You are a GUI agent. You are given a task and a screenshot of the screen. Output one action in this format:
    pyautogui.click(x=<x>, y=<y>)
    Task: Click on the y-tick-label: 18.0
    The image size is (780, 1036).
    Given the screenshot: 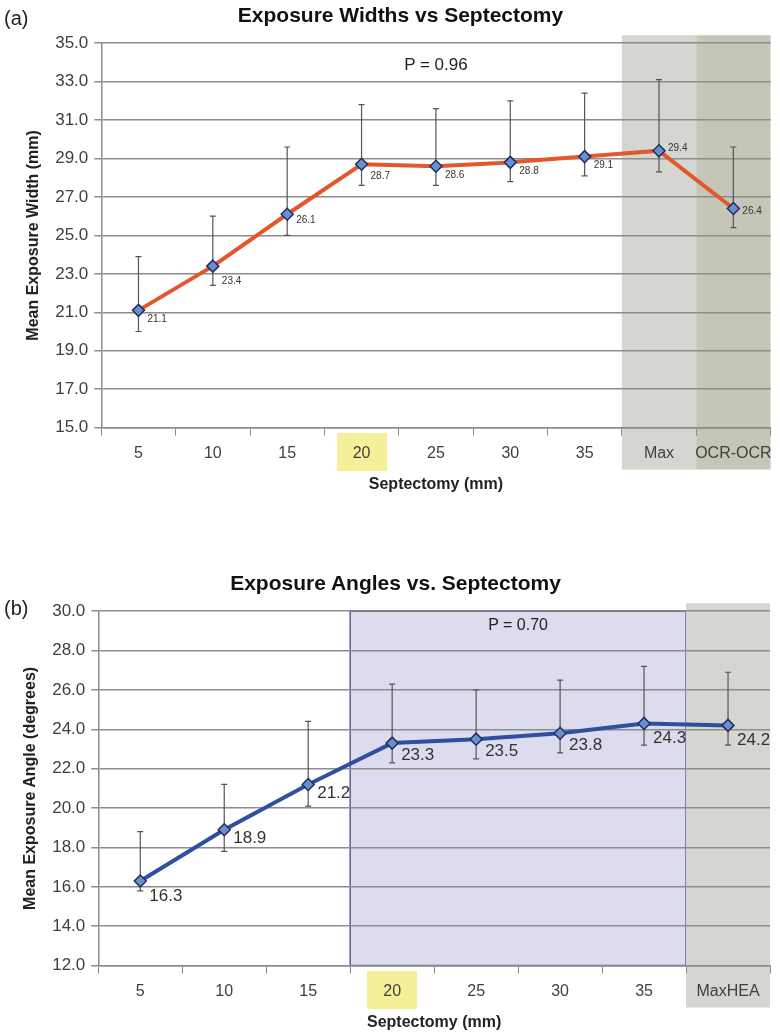 What is the action you would take?
    pyautogui.click(x=69, y=847)
    